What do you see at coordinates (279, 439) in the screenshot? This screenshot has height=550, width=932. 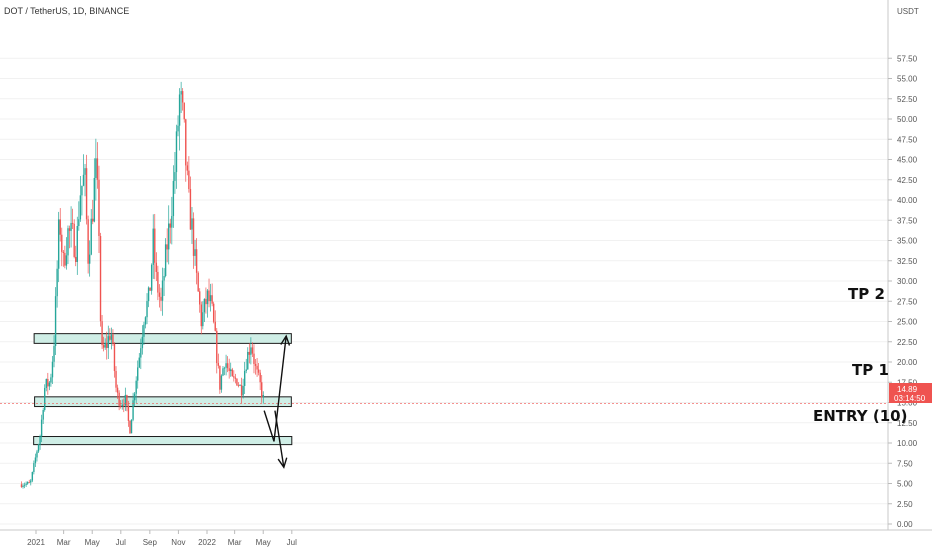 I see `projection-down-path` at bounding box center [279, 439].